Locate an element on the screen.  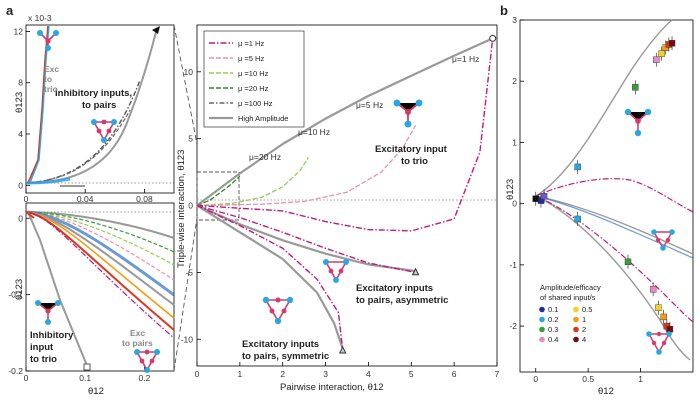
inset-top-ytick-label: 0 is located at coordinates (20, 185).